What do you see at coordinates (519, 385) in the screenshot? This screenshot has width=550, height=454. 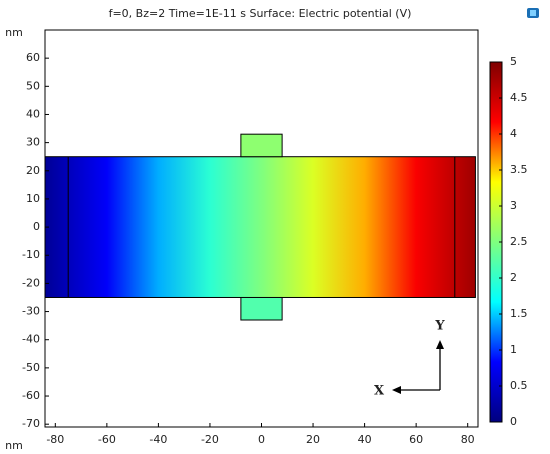 I see `colorbar-tick-label: 0.5` at bounding box center [519, 385].